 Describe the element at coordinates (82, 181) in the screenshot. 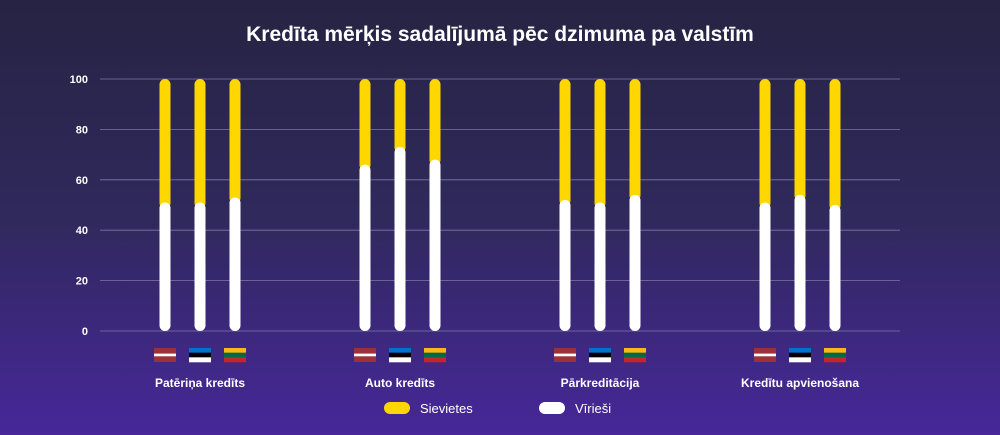

I see `y-tick-label: 60` at that location.